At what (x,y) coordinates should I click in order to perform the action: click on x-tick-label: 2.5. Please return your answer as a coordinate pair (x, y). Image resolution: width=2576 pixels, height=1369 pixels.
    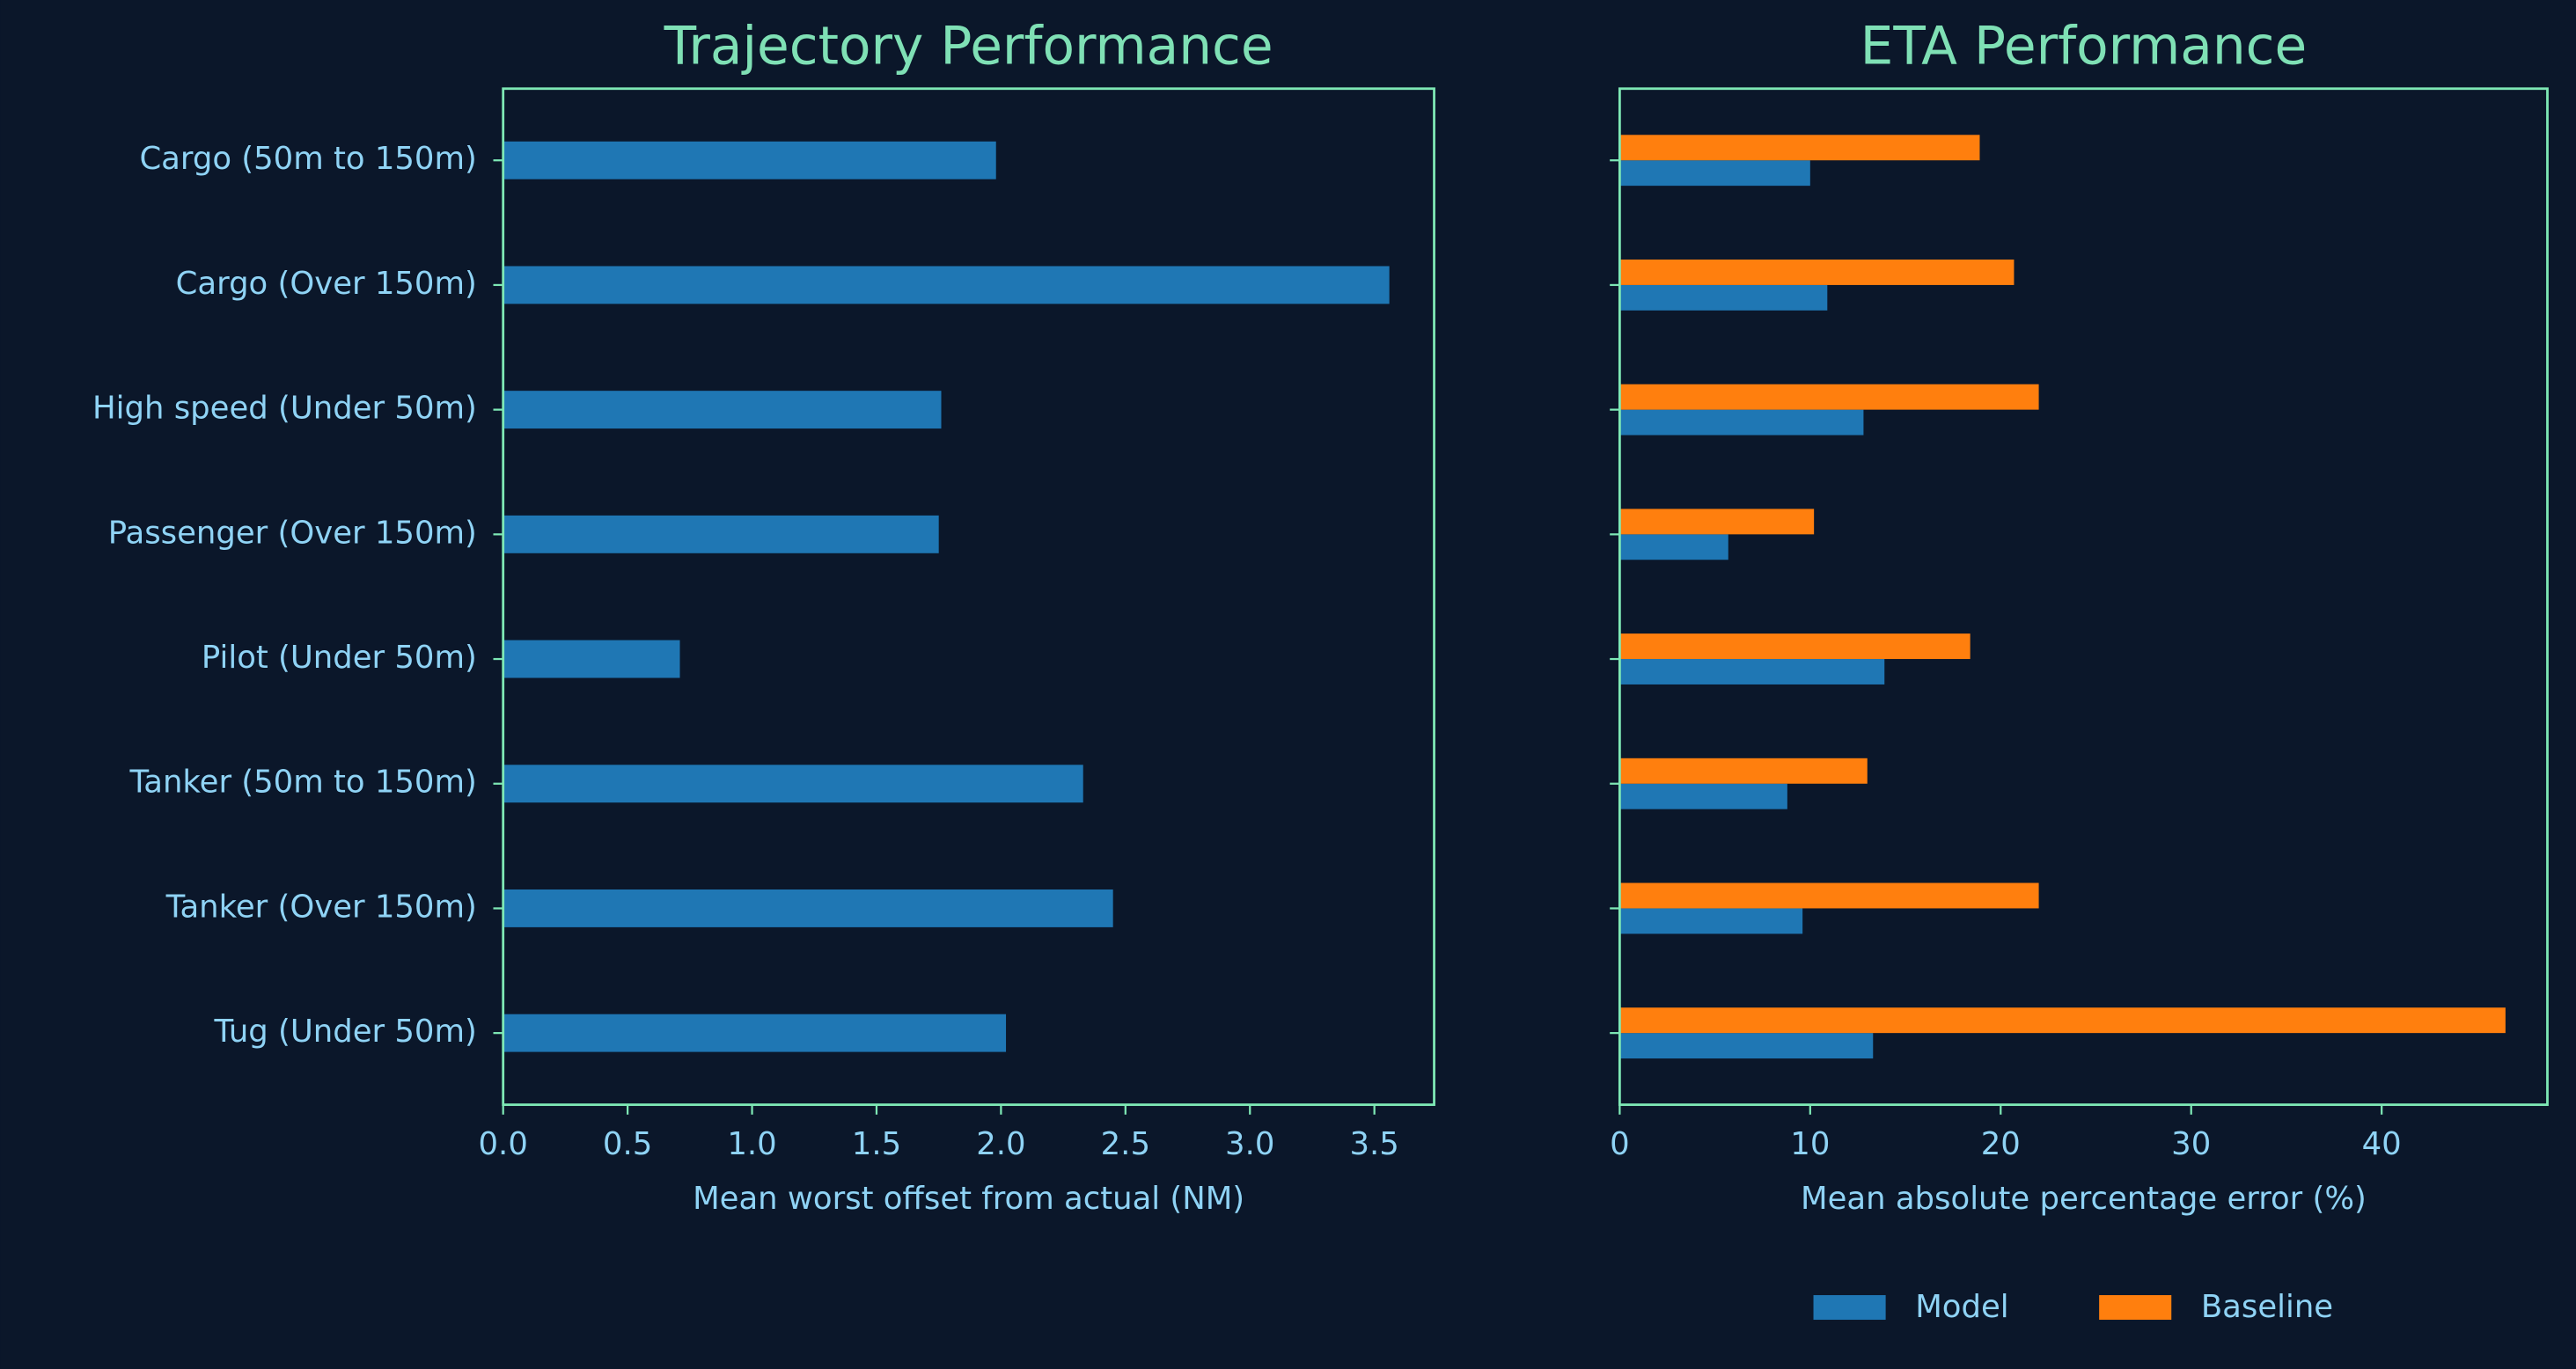
    Looking at the image, I should click on (1125, 1144).